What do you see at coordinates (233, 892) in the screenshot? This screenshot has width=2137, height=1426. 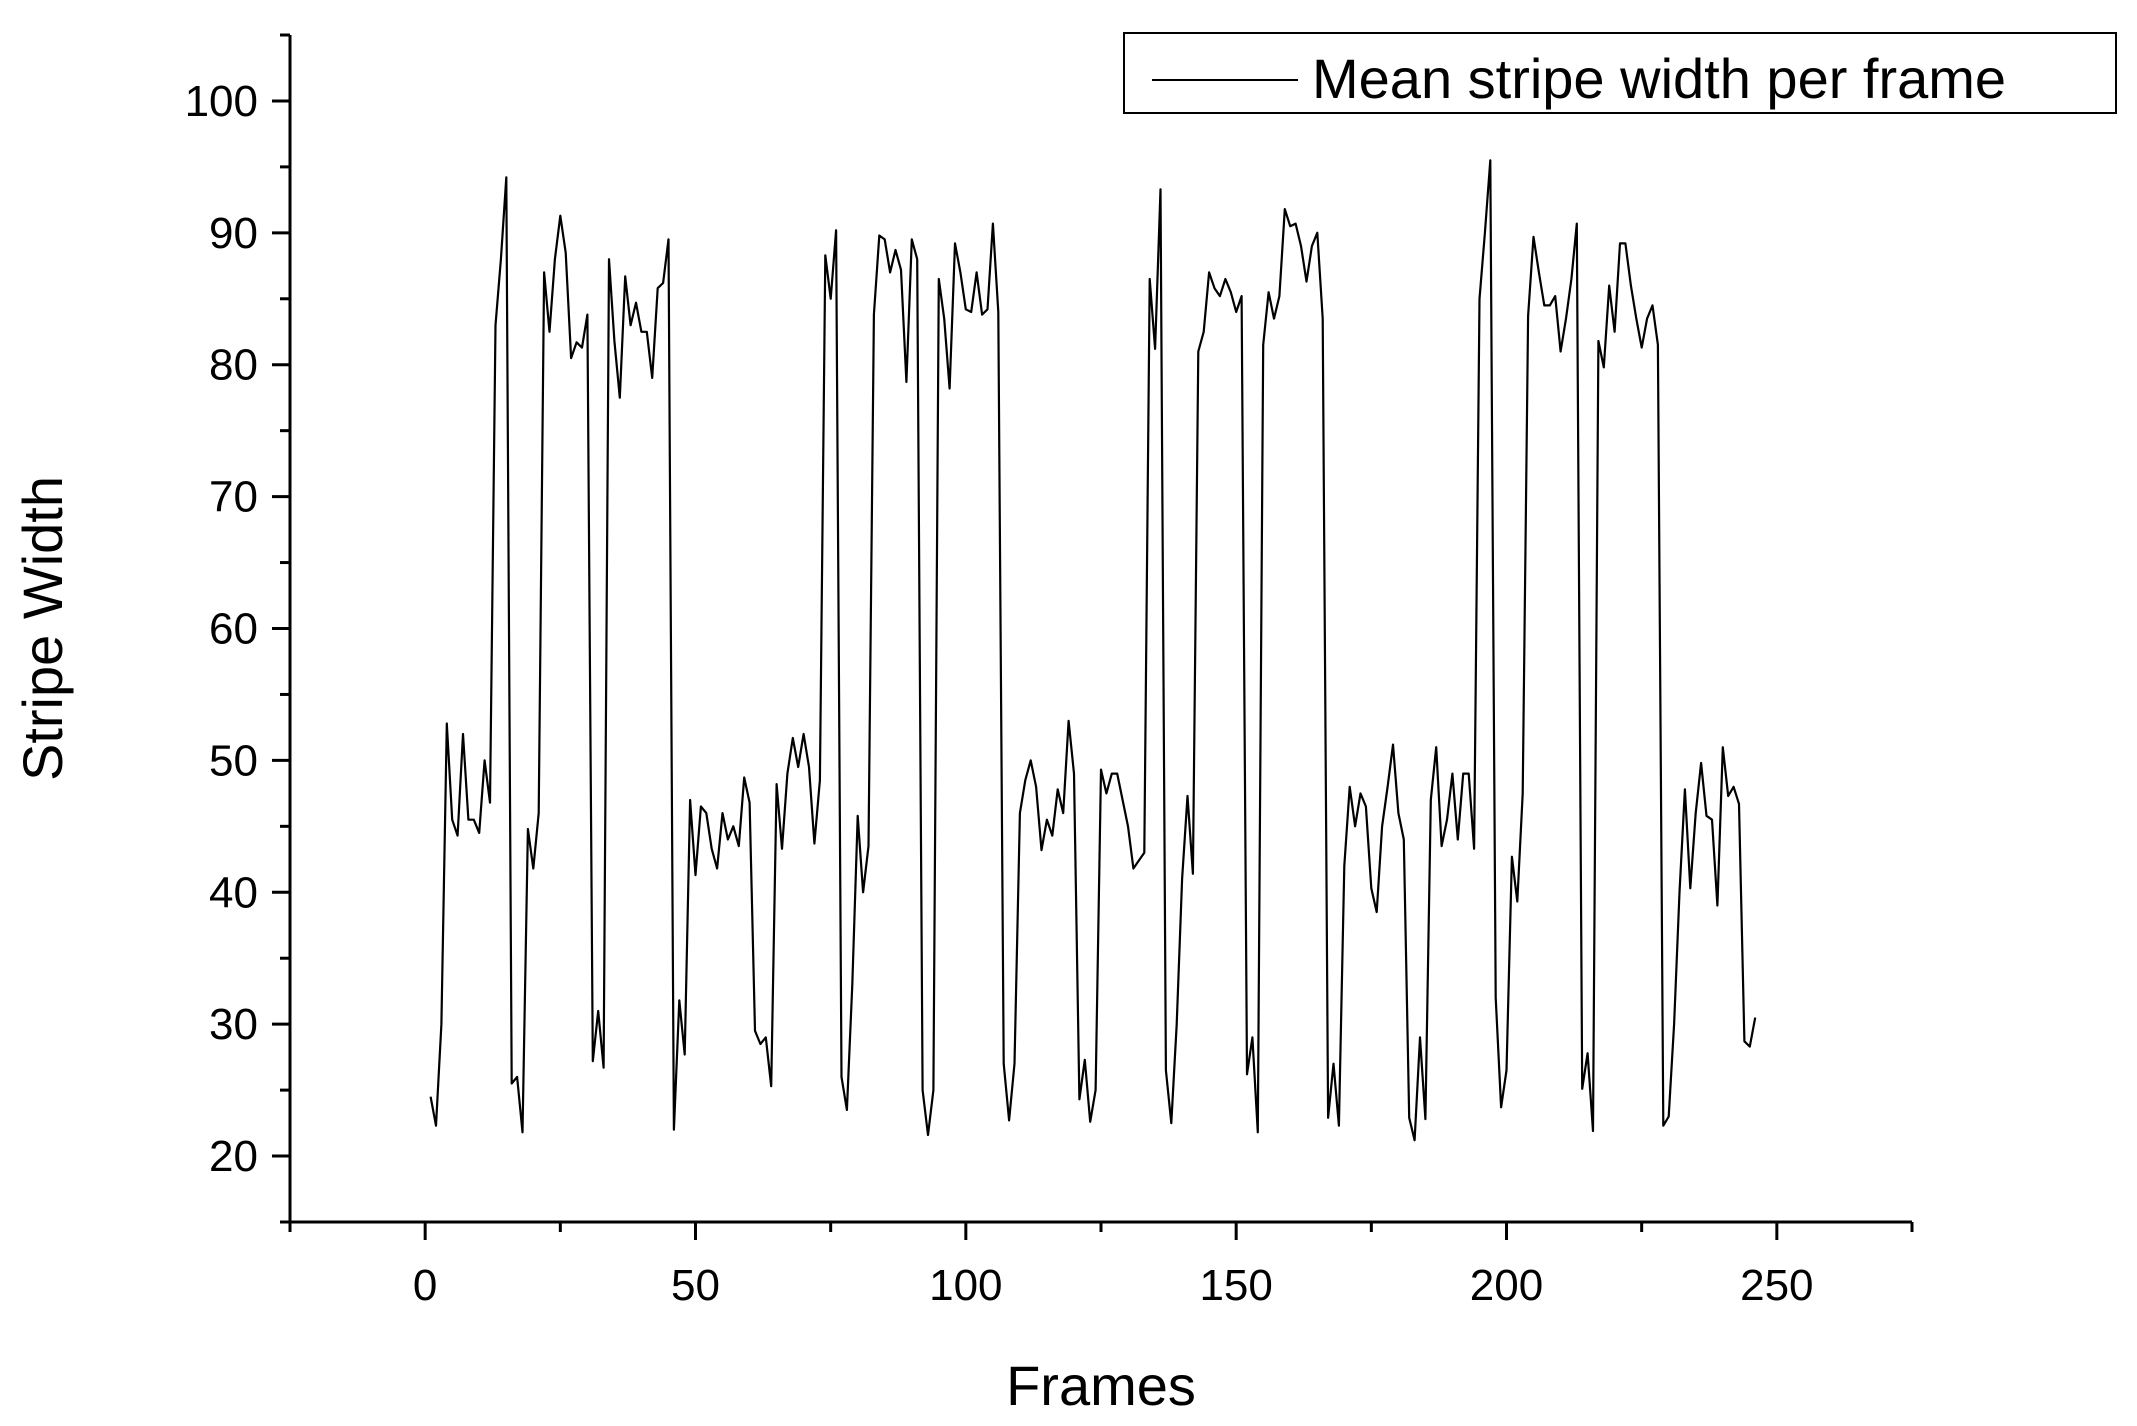 I see `y-tick-label: 40` at bounding box center [233, 892].